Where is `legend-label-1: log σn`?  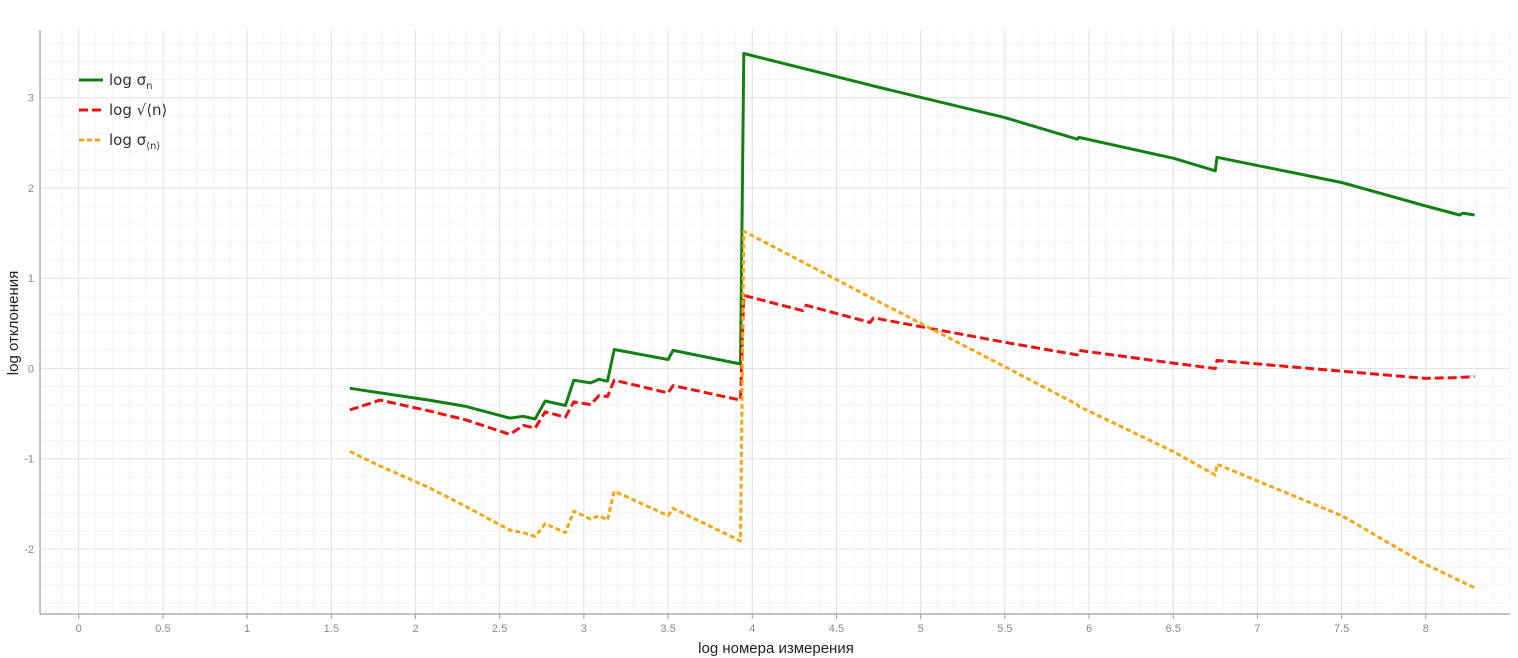
legend-label-1: log σn is located at coordinates (131, 81).